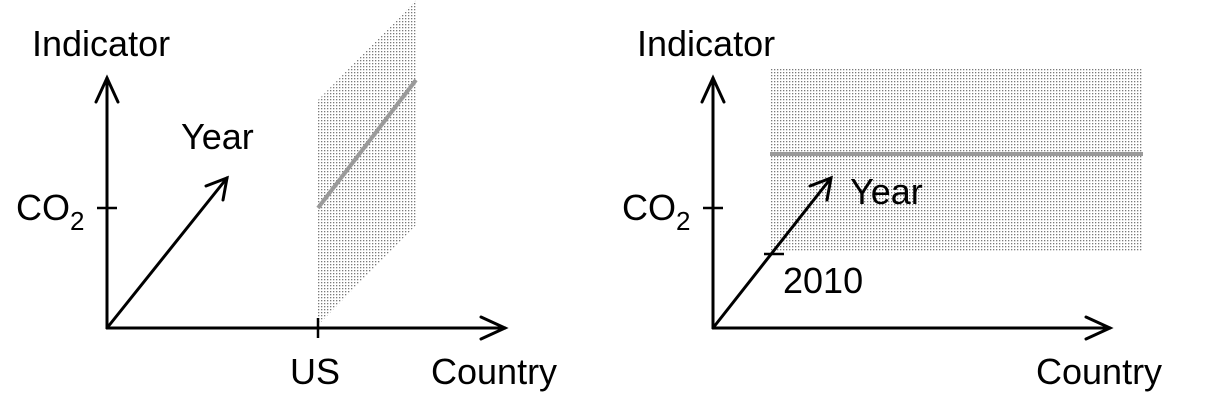 This screenshot has height=406, width=1207. I want to click on right-z-arrowhead, so click(820, 188).